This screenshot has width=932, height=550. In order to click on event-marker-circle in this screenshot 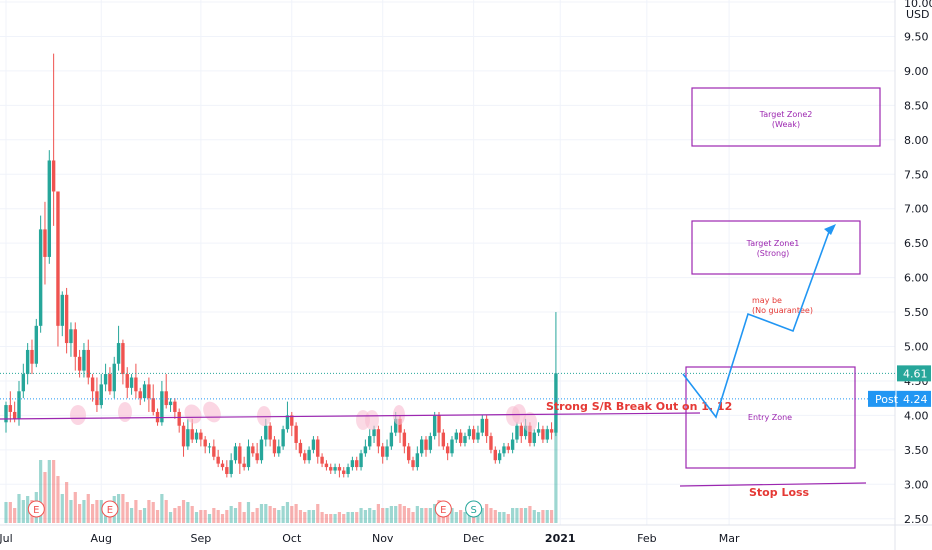, I will do `click(110, 509)`.